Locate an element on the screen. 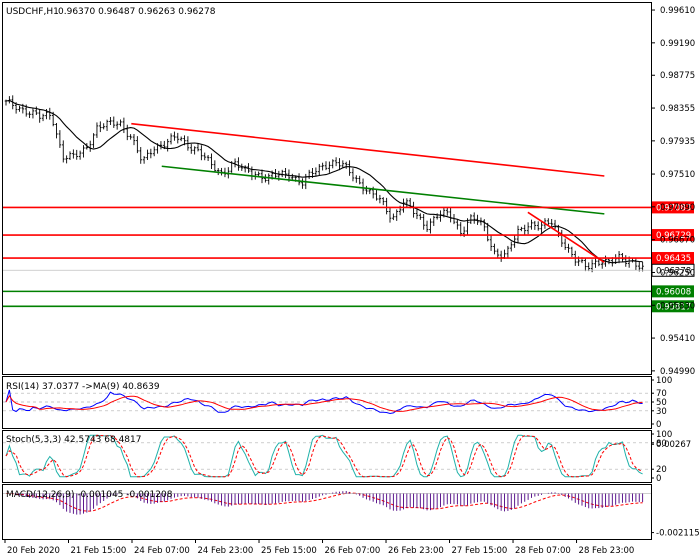 The width and height of the screenshot is (700, 560). stoch-main-line is located at coordinates (324, 456).